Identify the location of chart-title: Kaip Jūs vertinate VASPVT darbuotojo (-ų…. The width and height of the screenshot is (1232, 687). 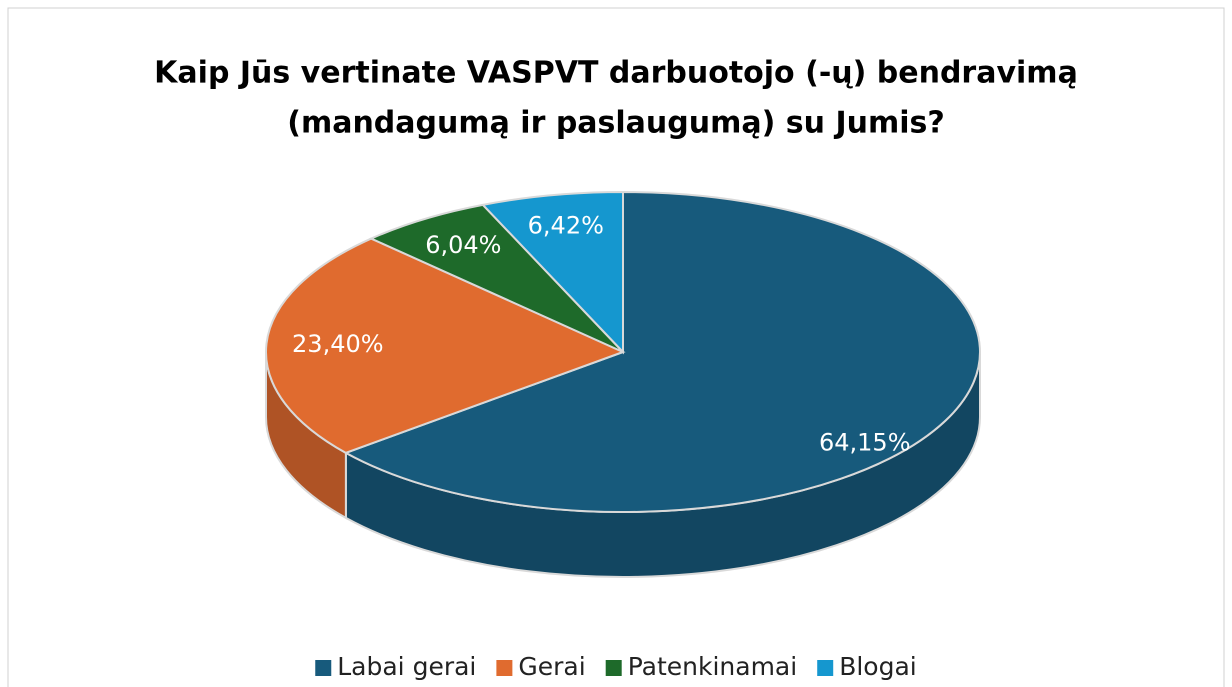
(616, 73).